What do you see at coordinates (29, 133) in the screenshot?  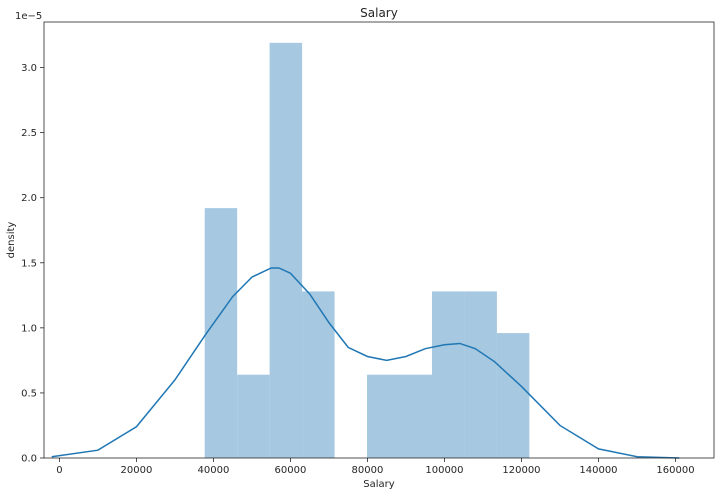 I see `y-tick-label-5: 2.5` at bounding box center [29, 133].